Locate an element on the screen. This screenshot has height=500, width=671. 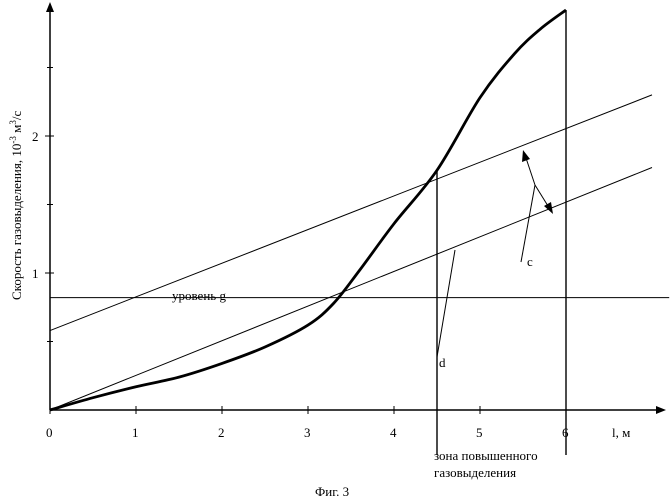
y-tick-label: 1 is located at coordinates (35, 273).